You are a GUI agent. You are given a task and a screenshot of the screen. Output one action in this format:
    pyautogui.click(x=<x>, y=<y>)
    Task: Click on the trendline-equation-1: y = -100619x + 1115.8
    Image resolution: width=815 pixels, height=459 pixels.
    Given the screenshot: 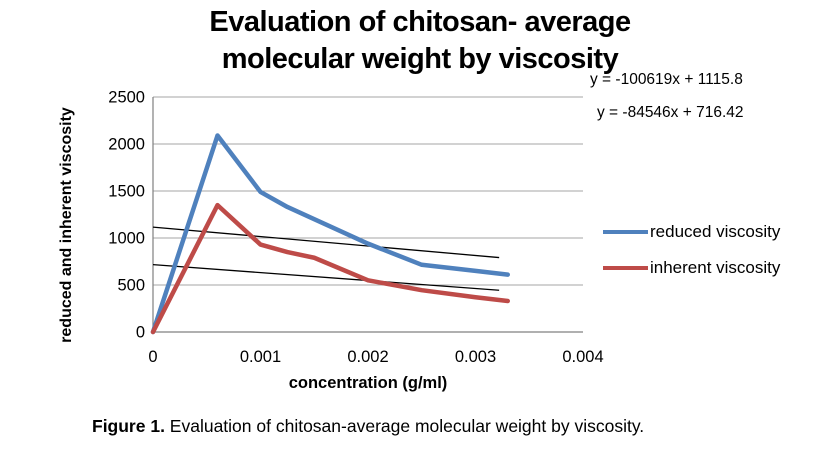 What is the action you would take?
    pyautogui.click(x=666, y=79)
    